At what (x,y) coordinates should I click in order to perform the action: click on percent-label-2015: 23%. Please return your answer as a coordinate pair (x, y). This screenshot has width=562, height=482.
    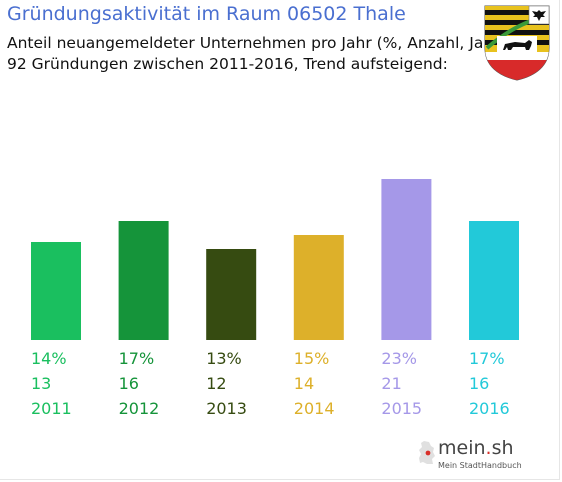
    Looking at the image, I should click on (399, 358).